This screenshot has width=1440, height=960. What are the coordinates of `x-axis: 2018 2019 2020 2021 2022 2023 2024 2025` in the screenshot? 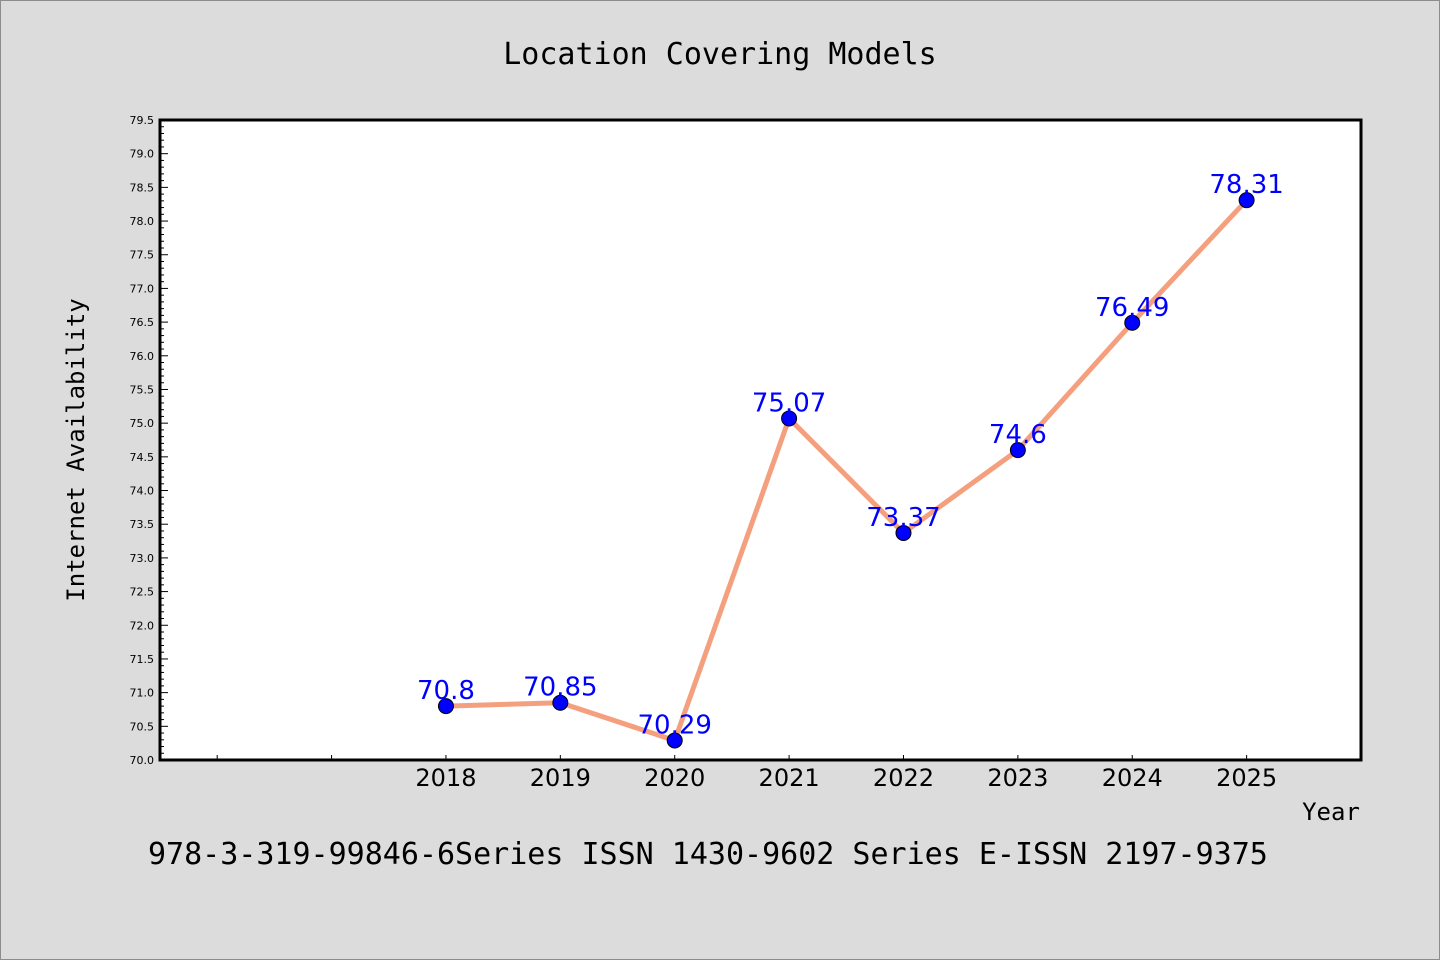 It's located at (746, 773).